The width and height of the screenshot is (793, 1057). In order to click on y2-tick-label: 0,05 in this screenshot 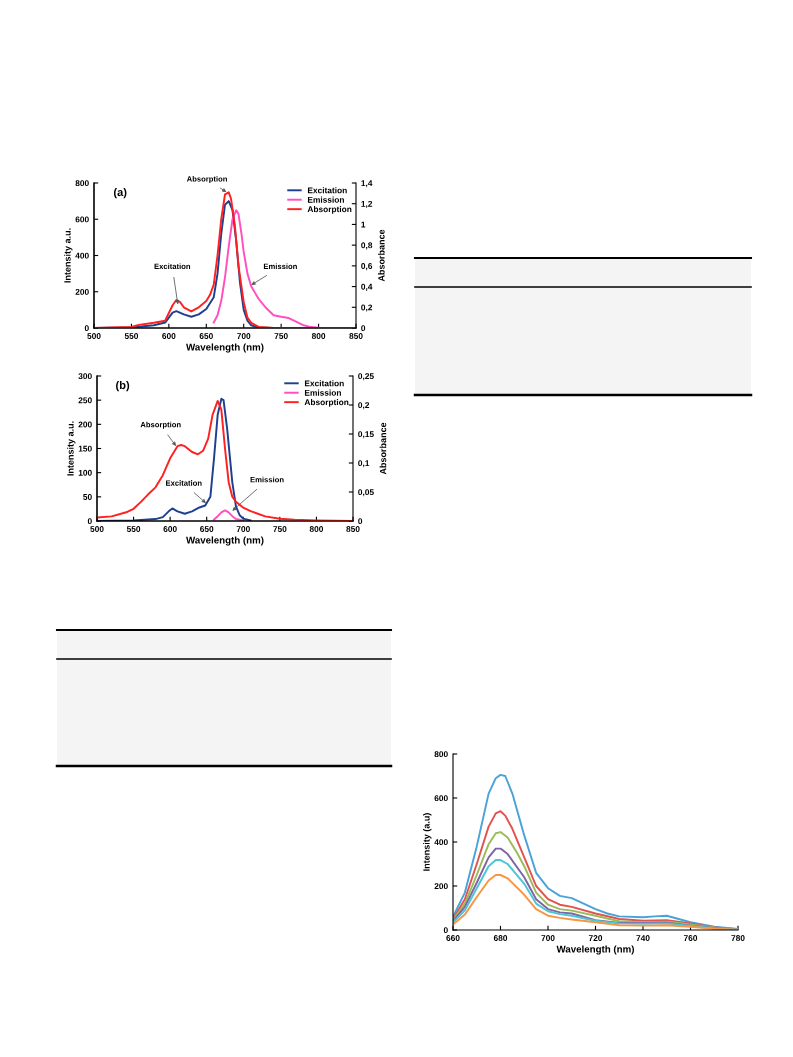, I will do `click(366, 493)`.